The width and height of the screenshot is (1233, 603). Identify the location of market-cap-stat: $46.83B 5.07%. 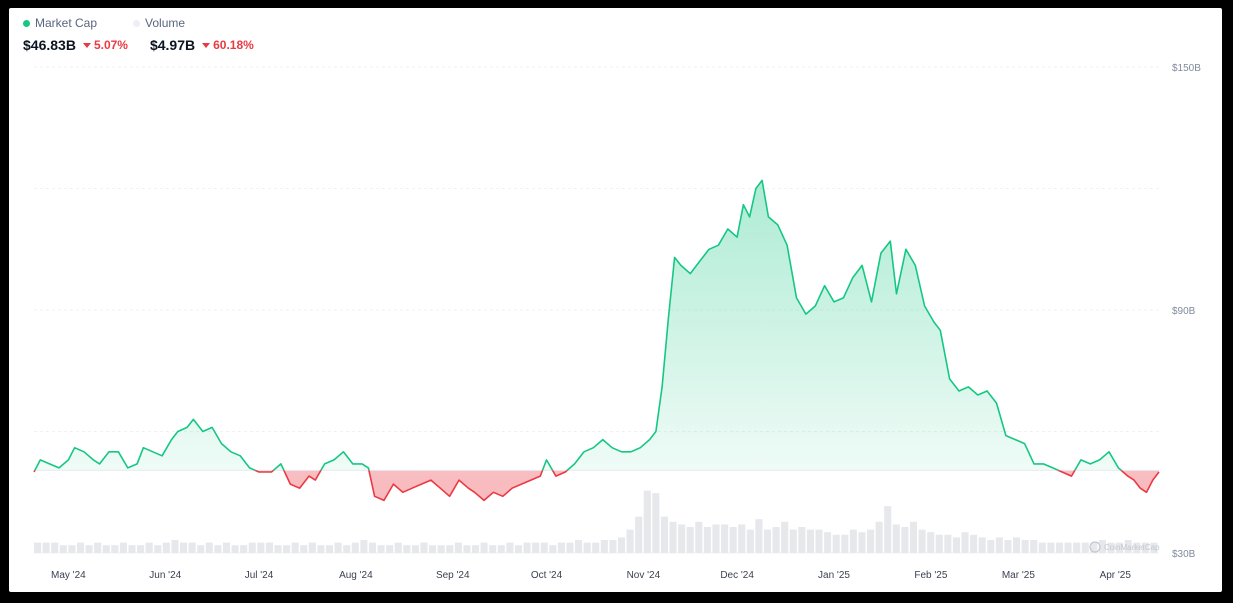
(75, 45).